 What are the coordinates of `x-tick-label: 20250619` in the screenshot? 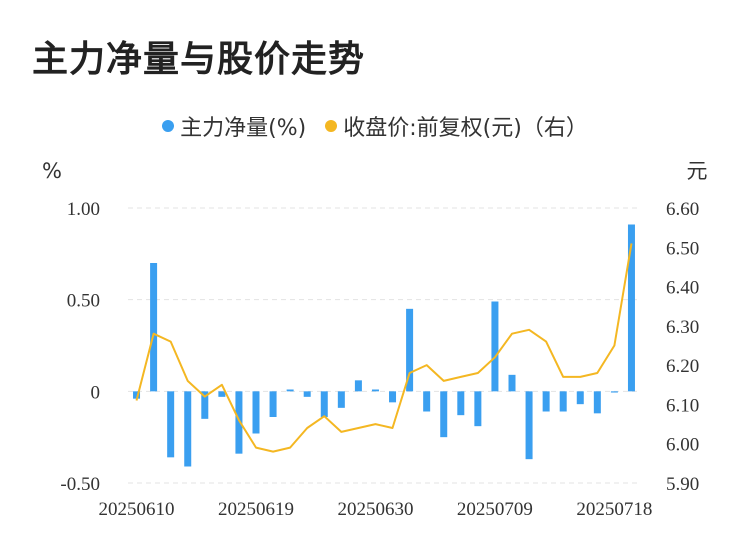 It's located at (256, 509).